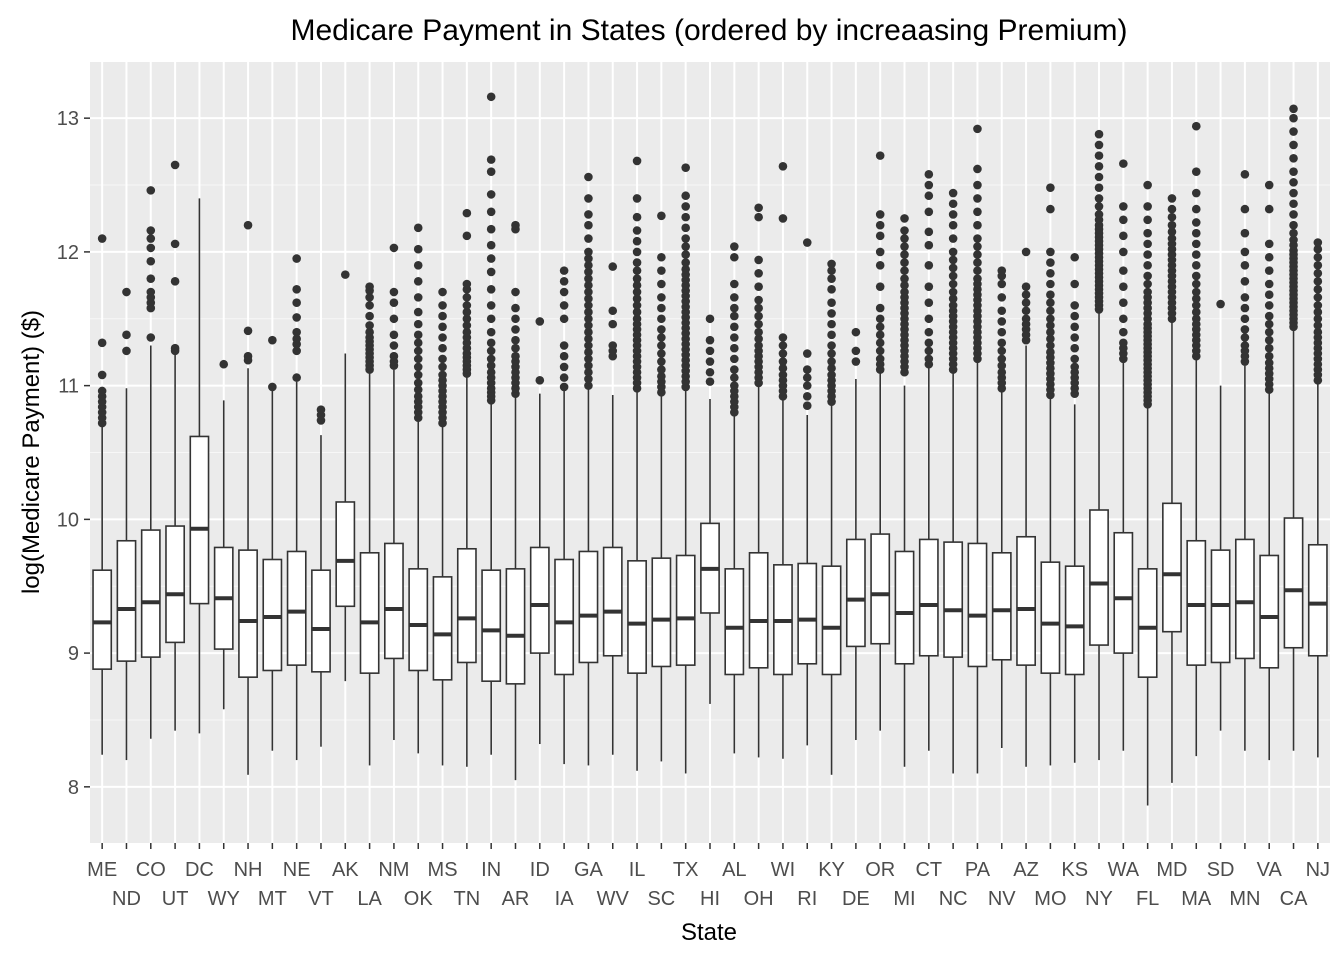  What do you see at coordinates (126, 524) in the screenshot?
I see `box-nd` at bounding box center [126, 524].